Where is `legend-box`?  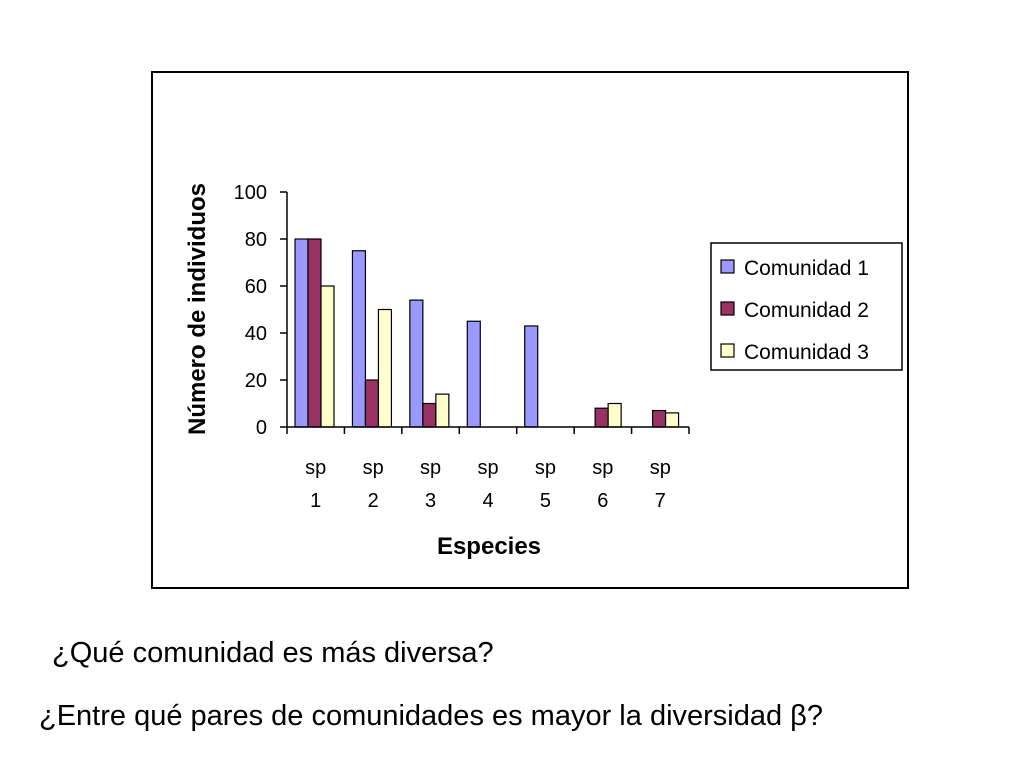 legend-box is located at coordinates (806, 306).